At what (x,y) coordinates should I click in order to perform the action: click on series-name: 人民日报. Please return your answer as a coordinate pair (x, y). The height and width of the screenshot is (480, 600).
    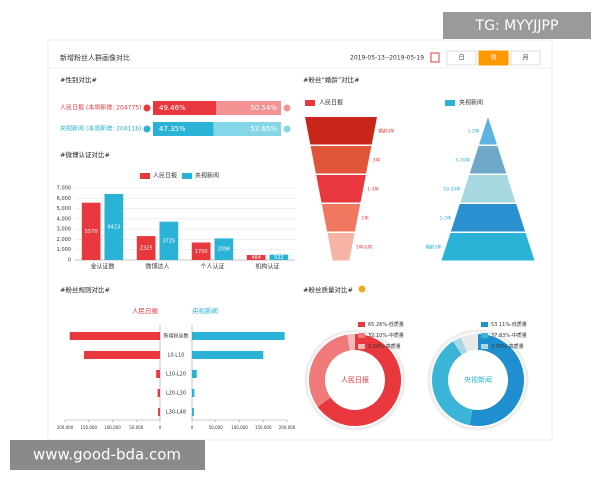
    Looking at the image, I should click on (145, 310).